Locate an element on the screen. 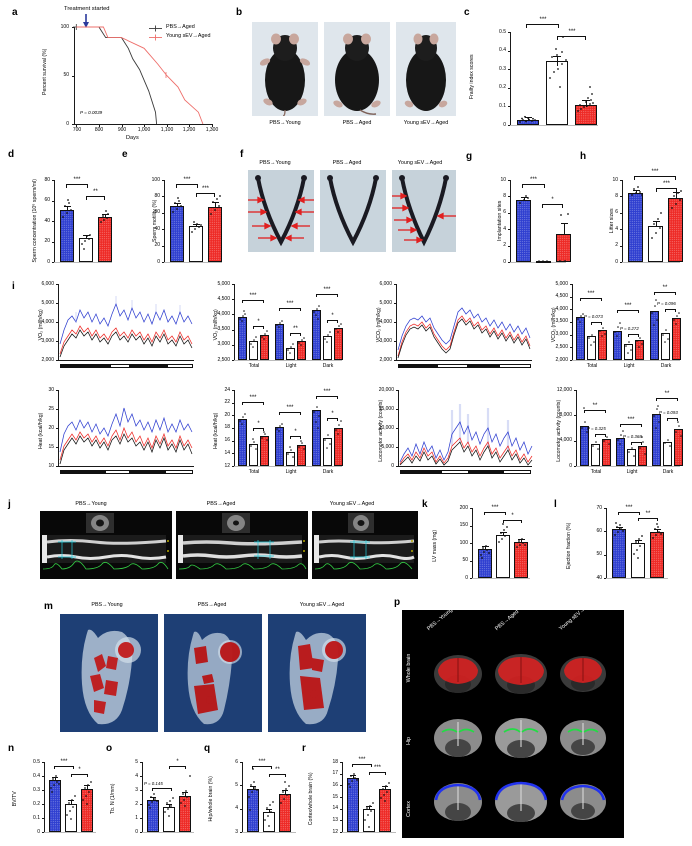 This screenshot has width=692, height=846. panel-q-letter: q is located at coordinates (207, 748).